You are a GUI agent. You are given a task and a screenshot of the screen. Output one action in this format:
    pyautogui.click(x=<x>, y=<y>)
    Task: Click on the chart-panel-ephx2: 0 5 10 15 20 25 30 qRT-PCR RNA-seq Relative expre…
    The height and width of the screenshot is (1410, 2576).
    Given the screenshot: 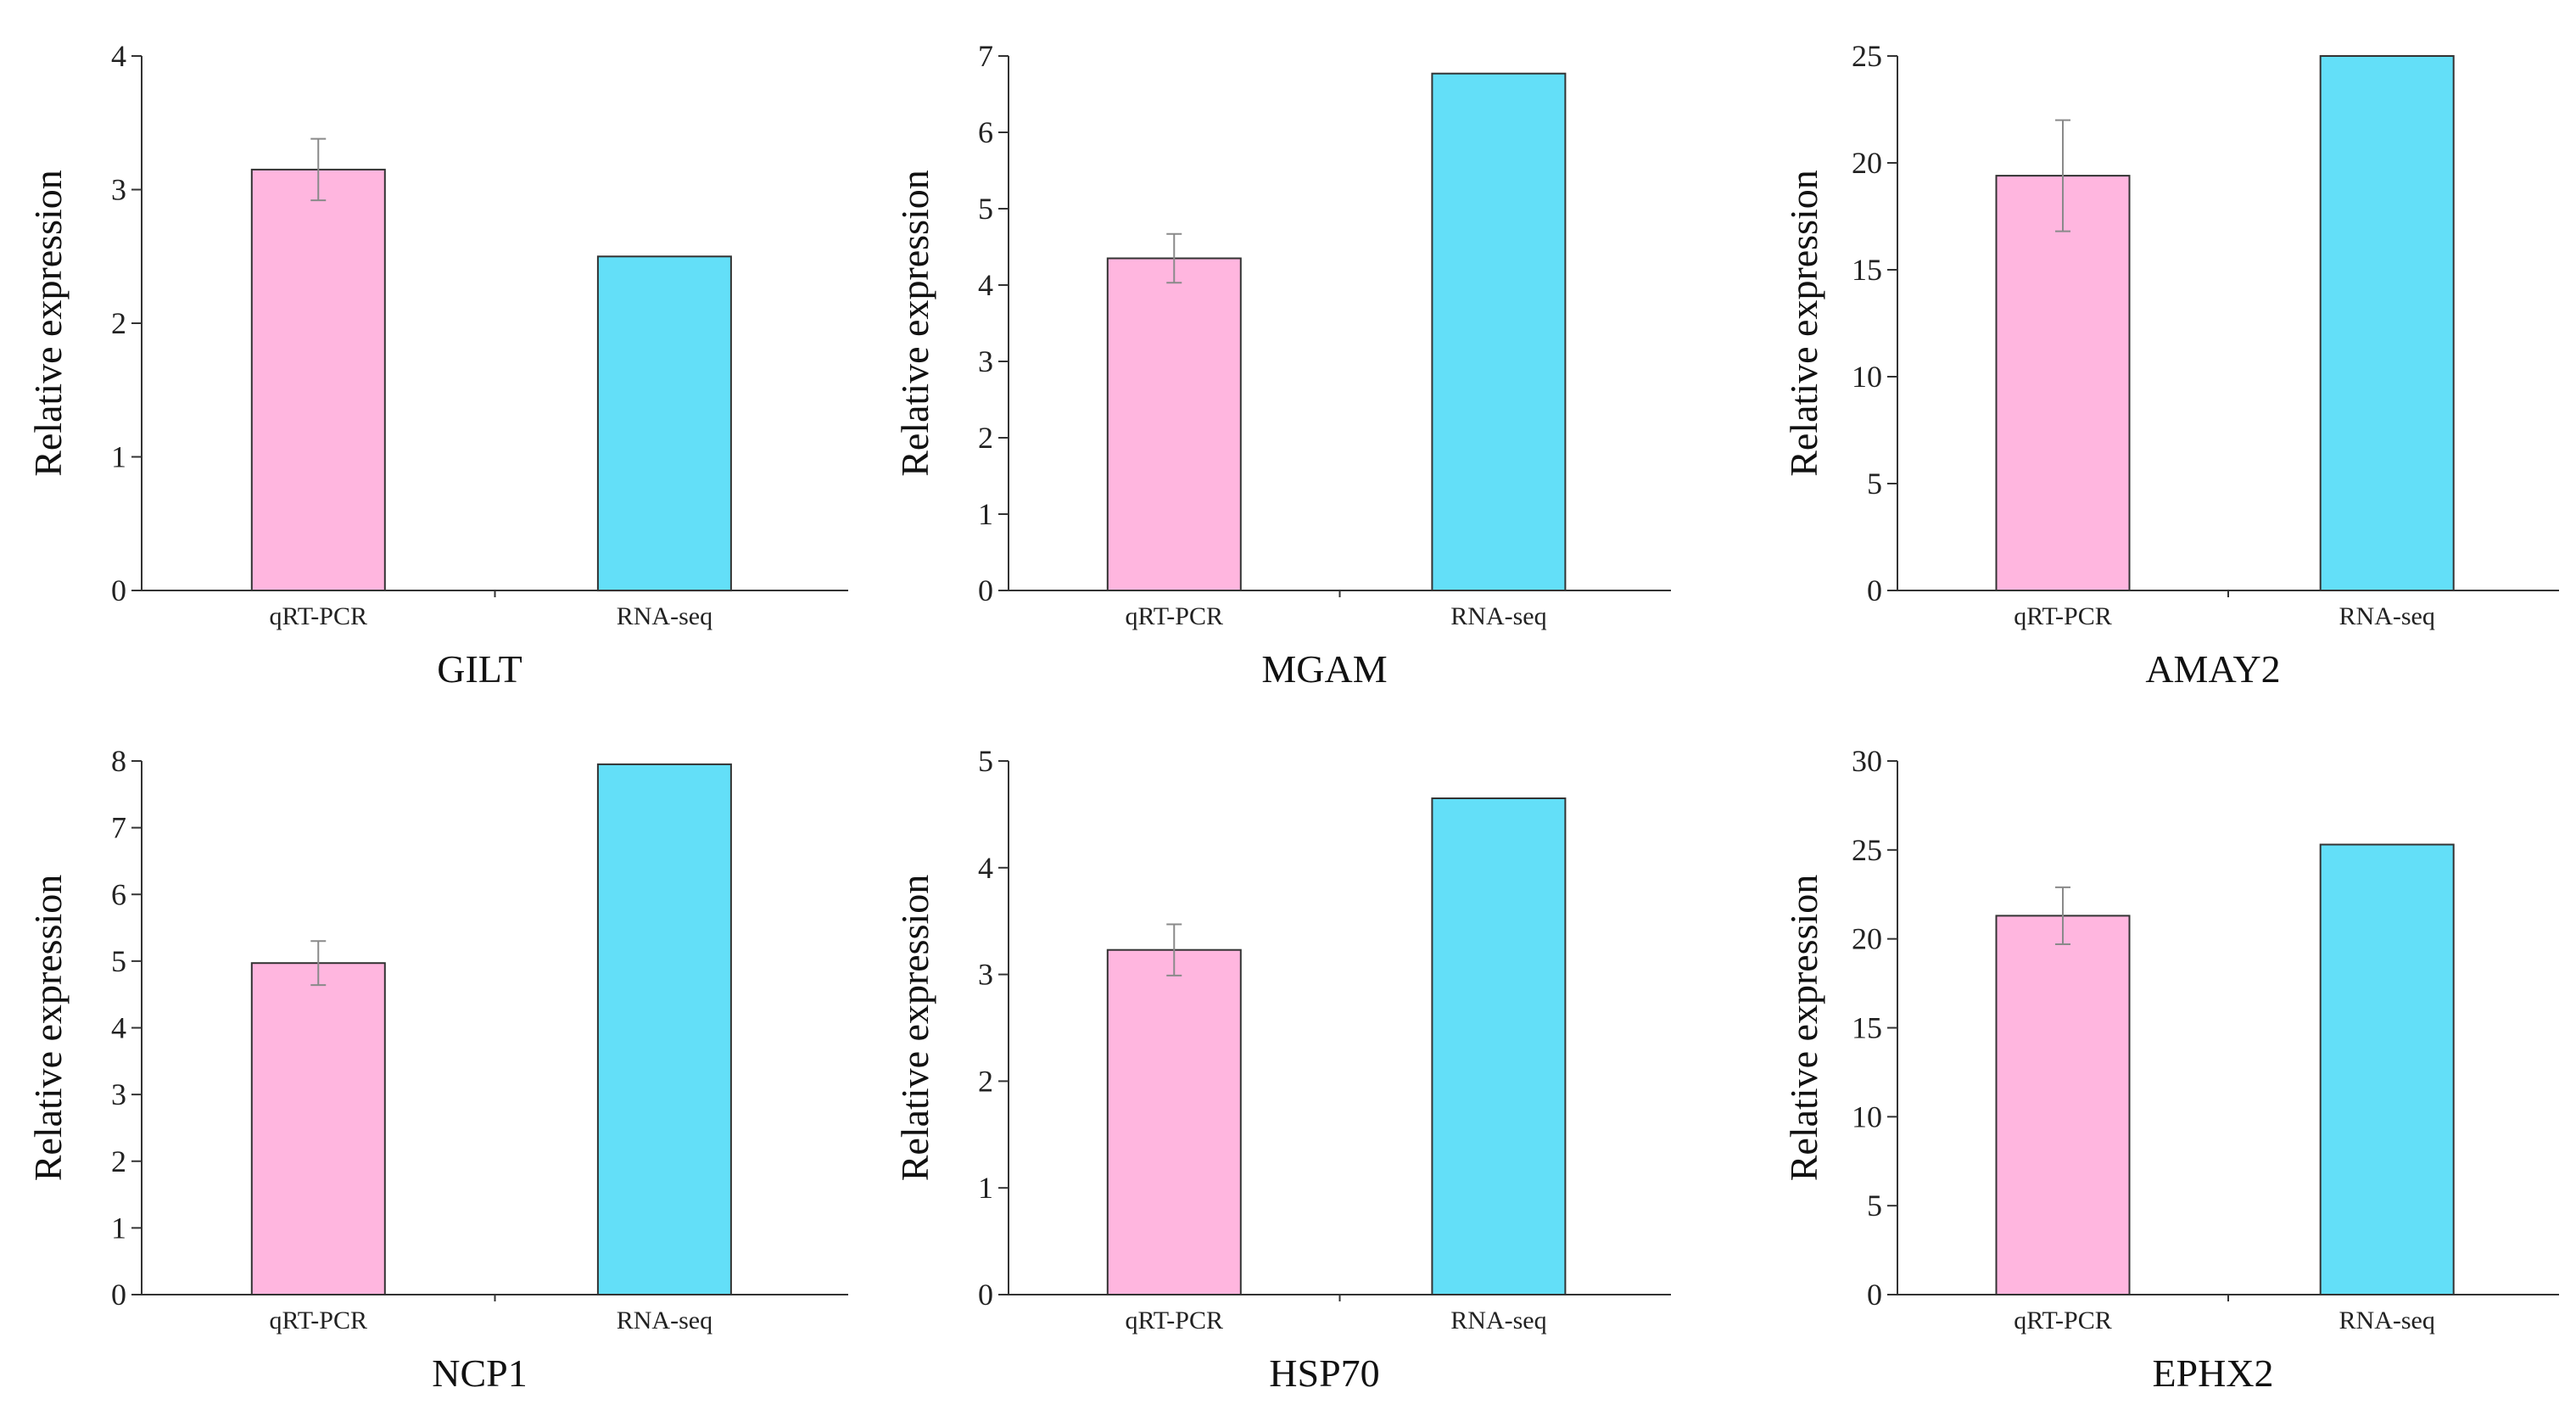 What is the action you would take?
    pyautogui.click(x=2170, y=1069)
    